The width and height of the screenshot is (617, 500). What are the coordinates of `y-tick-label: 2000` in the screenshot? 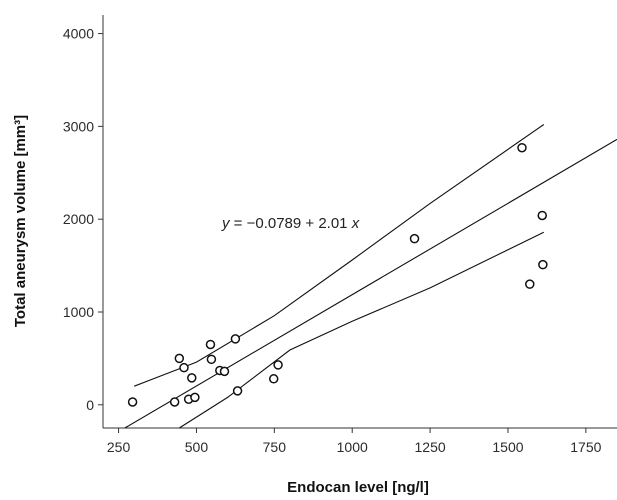 It's located at (78, 219).